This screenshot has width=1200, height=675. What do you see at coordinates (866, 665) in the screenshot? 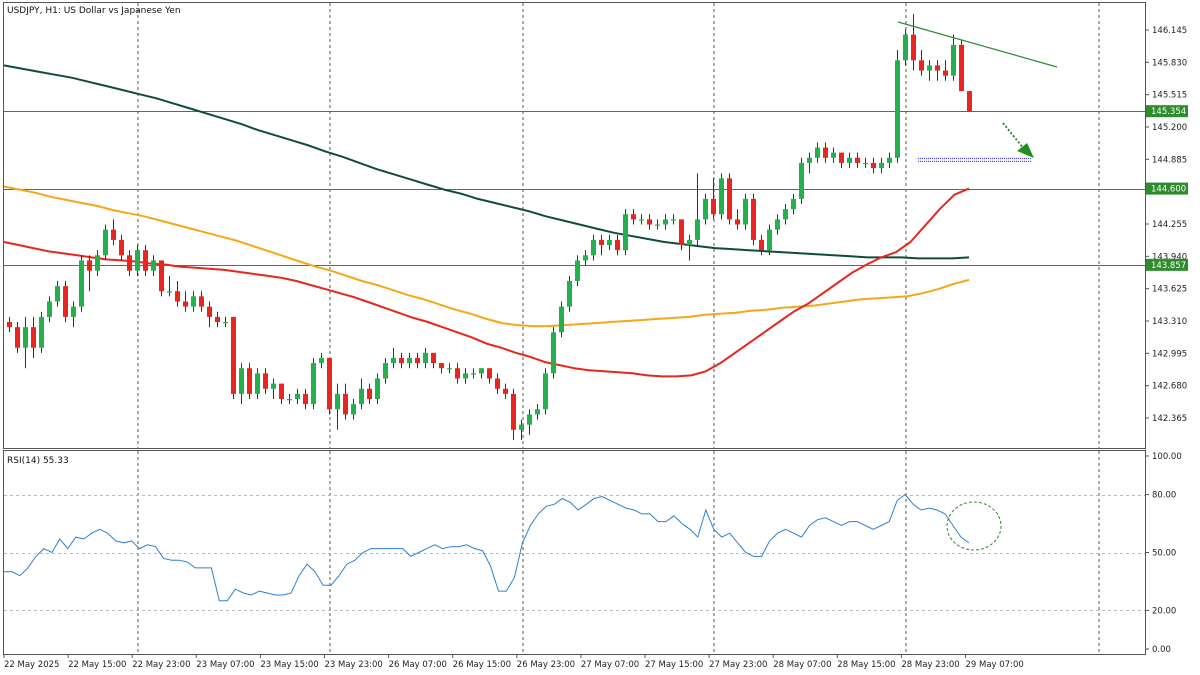
I see `time-tick-label-13: 28 May 15:00` at bounding box center [866, 665].